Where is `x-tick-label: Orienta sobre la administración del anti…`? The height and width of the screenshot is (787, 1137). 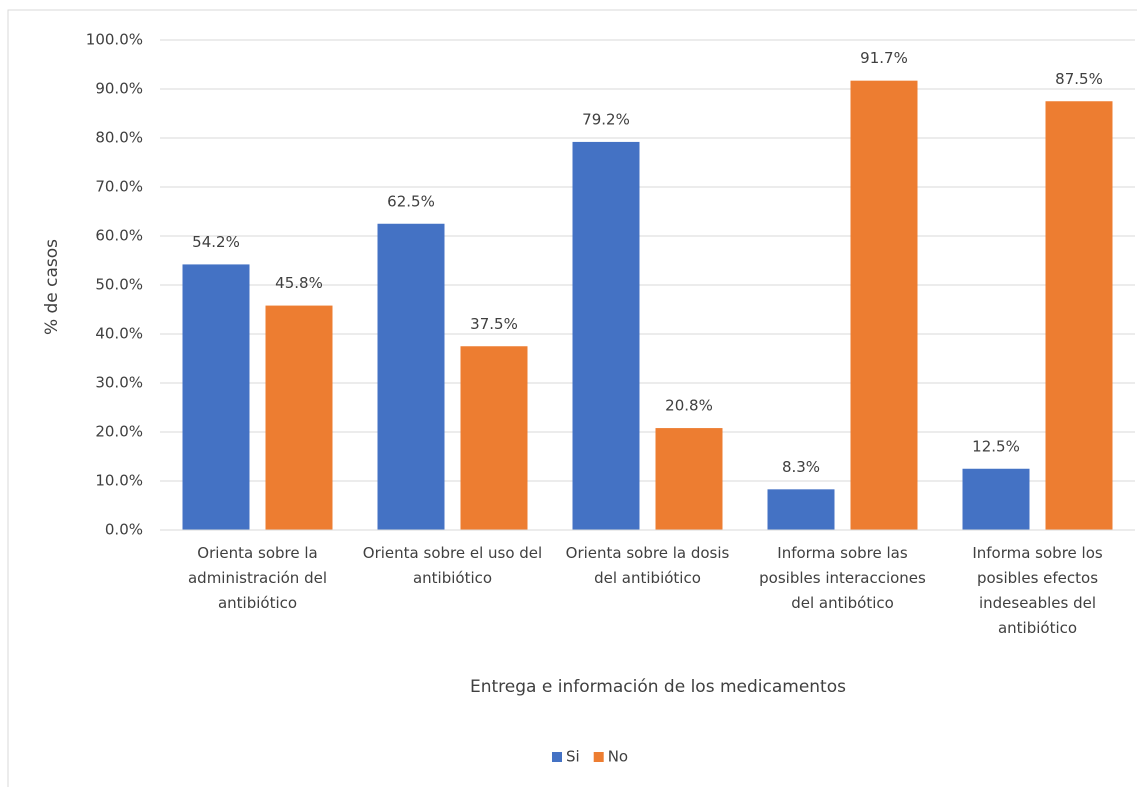
x-tick-label: Orienta sobre la administración del anti… is located at coordinates (257, 578).